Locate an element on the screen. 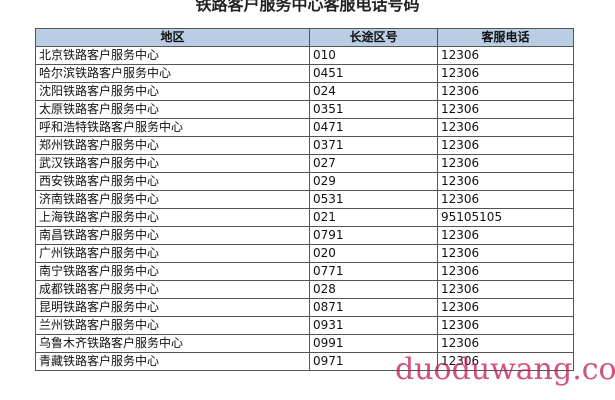 The width and height of the screenshot is (615, 400). table-cell: 029 is located at coordinates (373, 181).